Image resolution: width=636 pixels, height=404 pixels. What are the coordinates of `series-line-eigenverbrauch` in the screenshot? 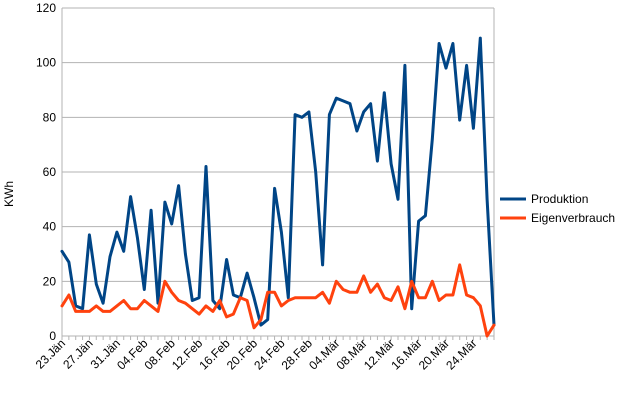 It's located at (278, 300).